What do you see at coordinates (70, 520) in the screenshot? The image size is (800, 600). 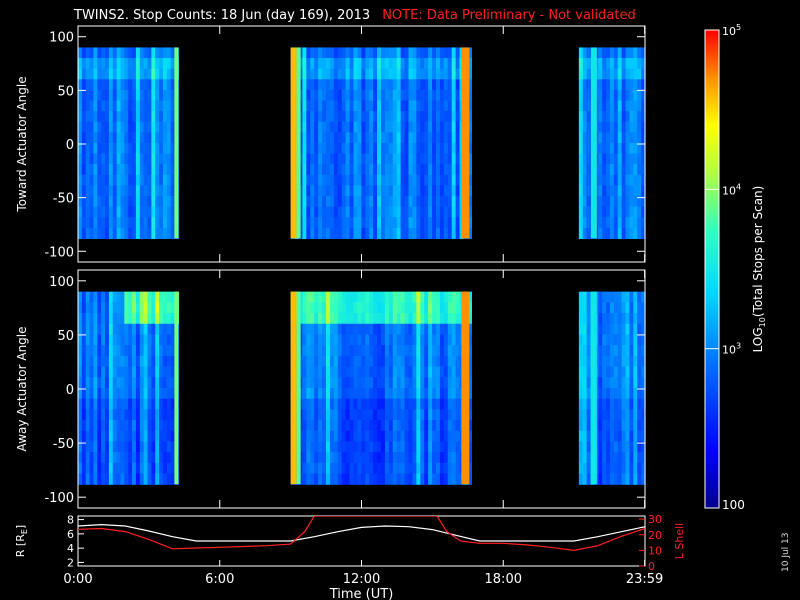 I see `ytick-label-left: 8` at bounding box center [70, 520].